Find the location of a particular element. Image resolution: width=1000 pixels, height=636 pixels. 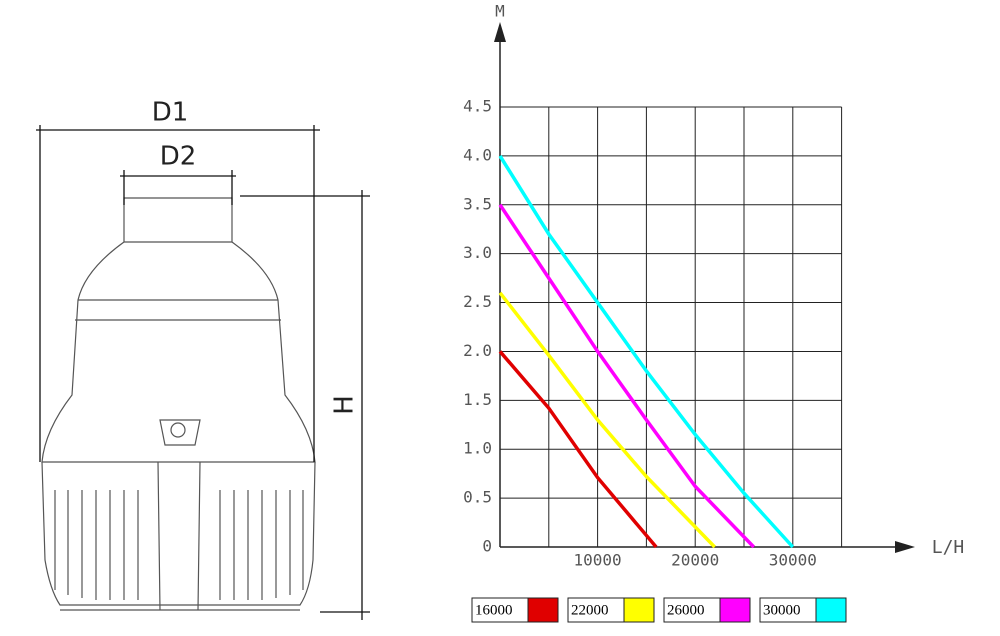

dimension-label: H is located at coordinates (345, 405).